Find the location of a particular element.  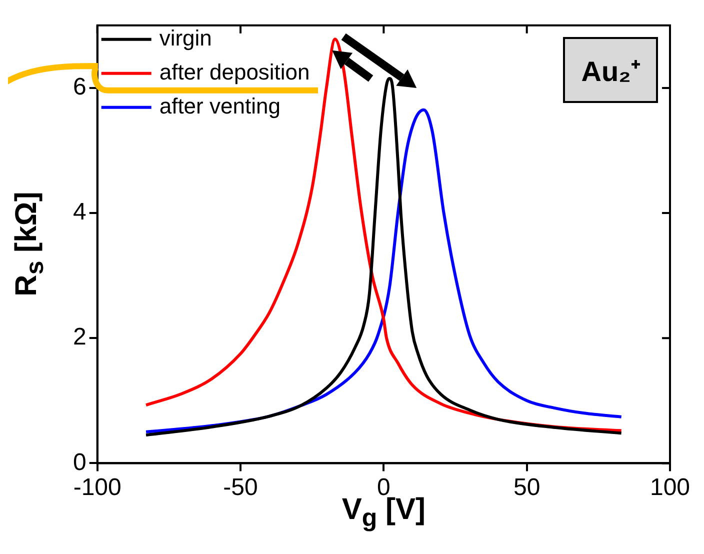

x-tick-label: -50 is located at coordinates (240, 488).